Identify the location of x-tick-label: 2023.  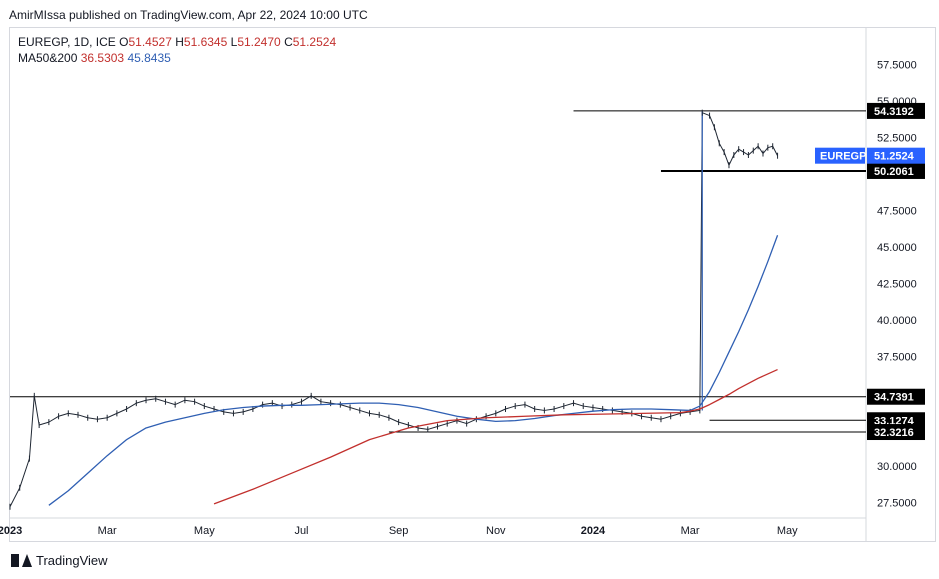
(11, 531).